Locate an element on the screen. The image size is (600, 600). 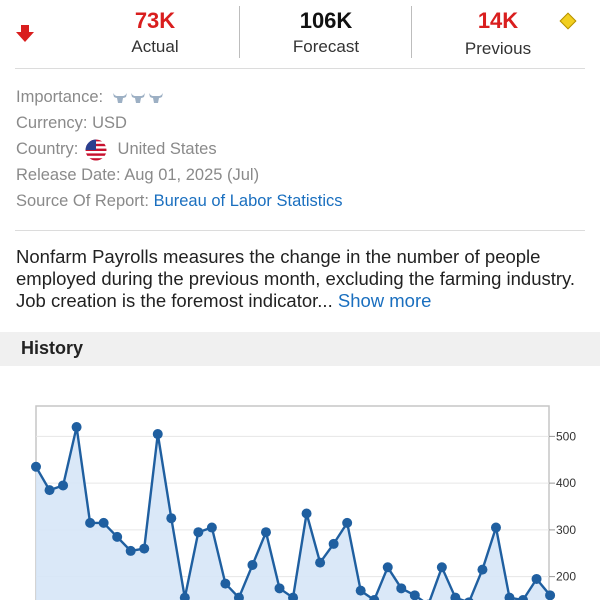
country-value: United States is located at coordinates (167, 149).